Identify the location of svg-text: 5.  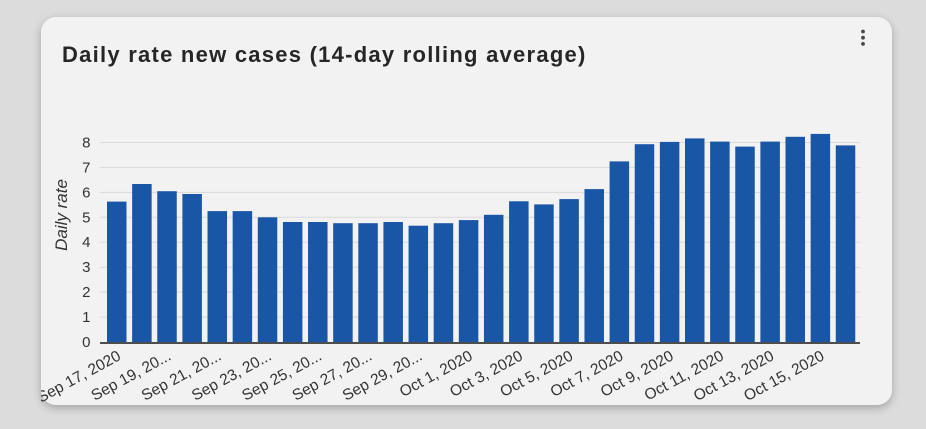
(86, 217).